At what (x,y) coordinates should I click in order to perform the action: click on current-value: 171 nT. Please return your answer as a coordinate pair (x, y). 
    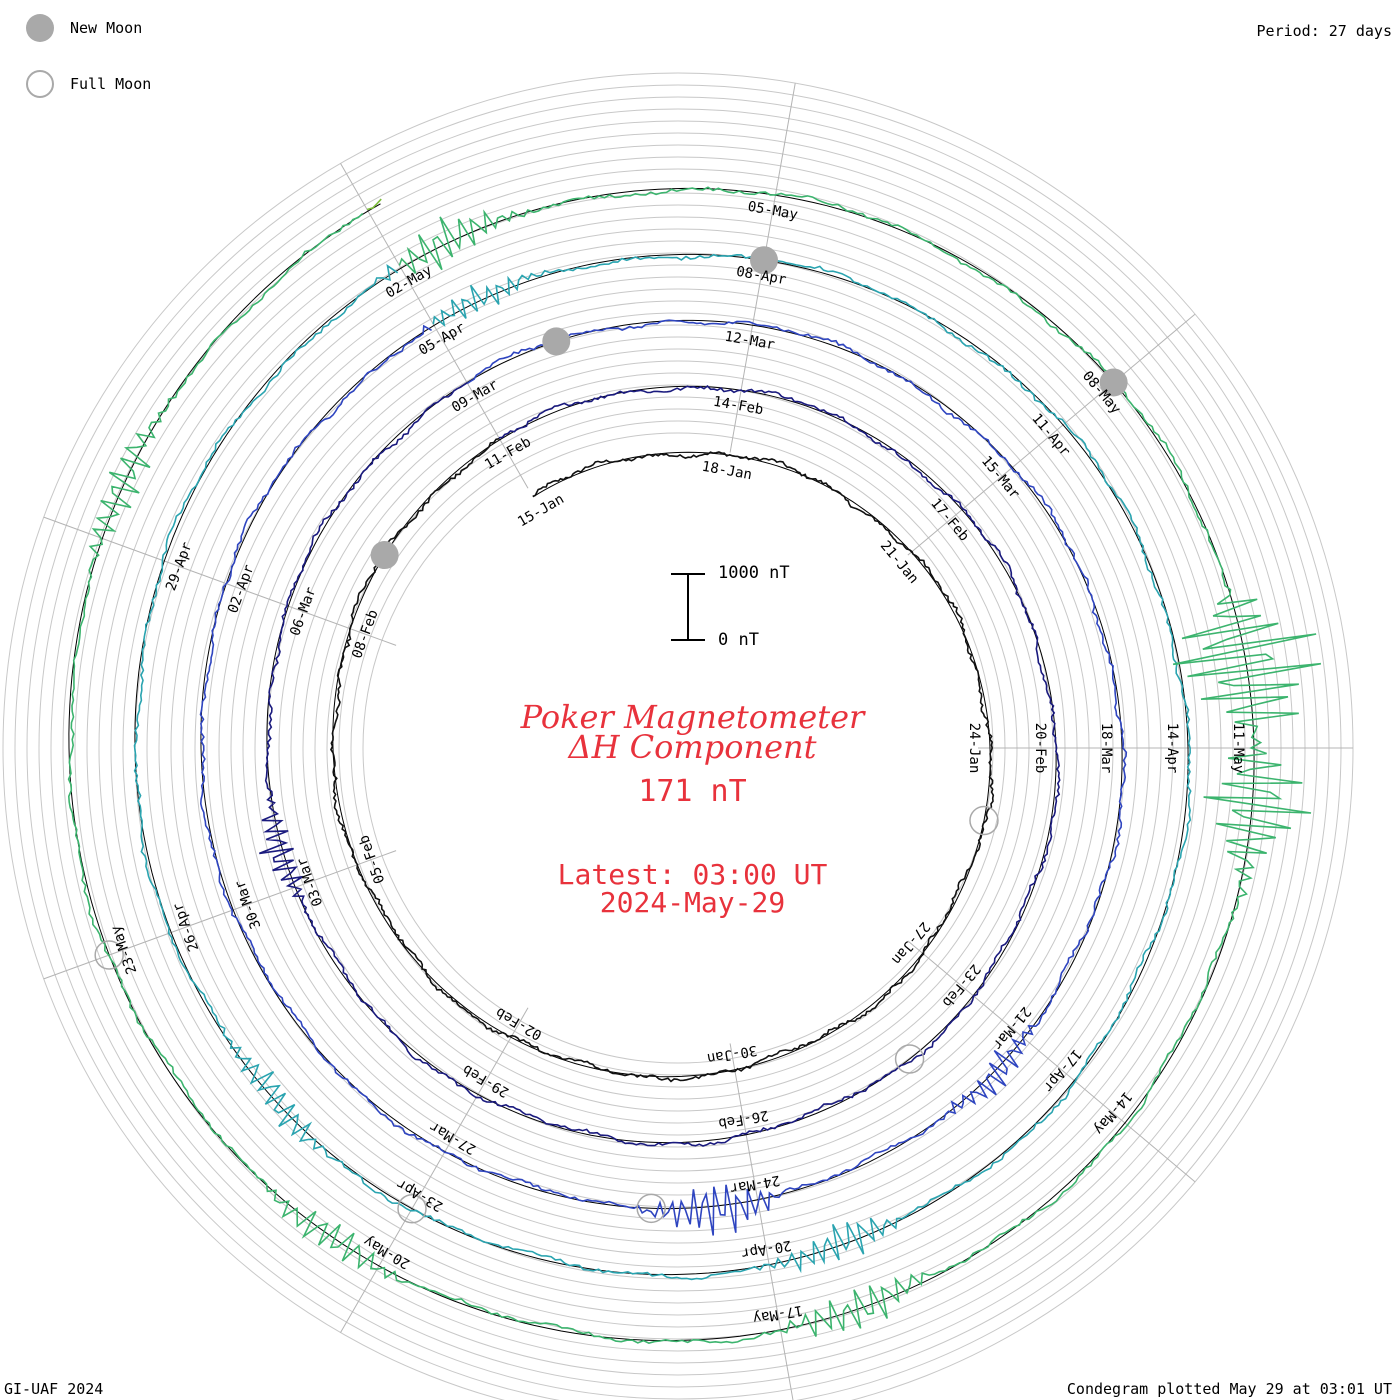
    Looking at the image, I should click on (692, 791).